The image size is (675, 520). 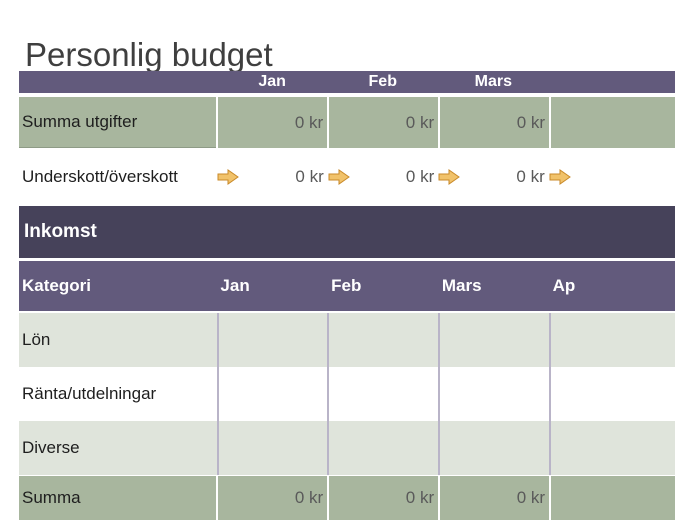 I want to click on income-header-row: Kategori Jan Feb Mars Ap, so click(x=347, y=286).